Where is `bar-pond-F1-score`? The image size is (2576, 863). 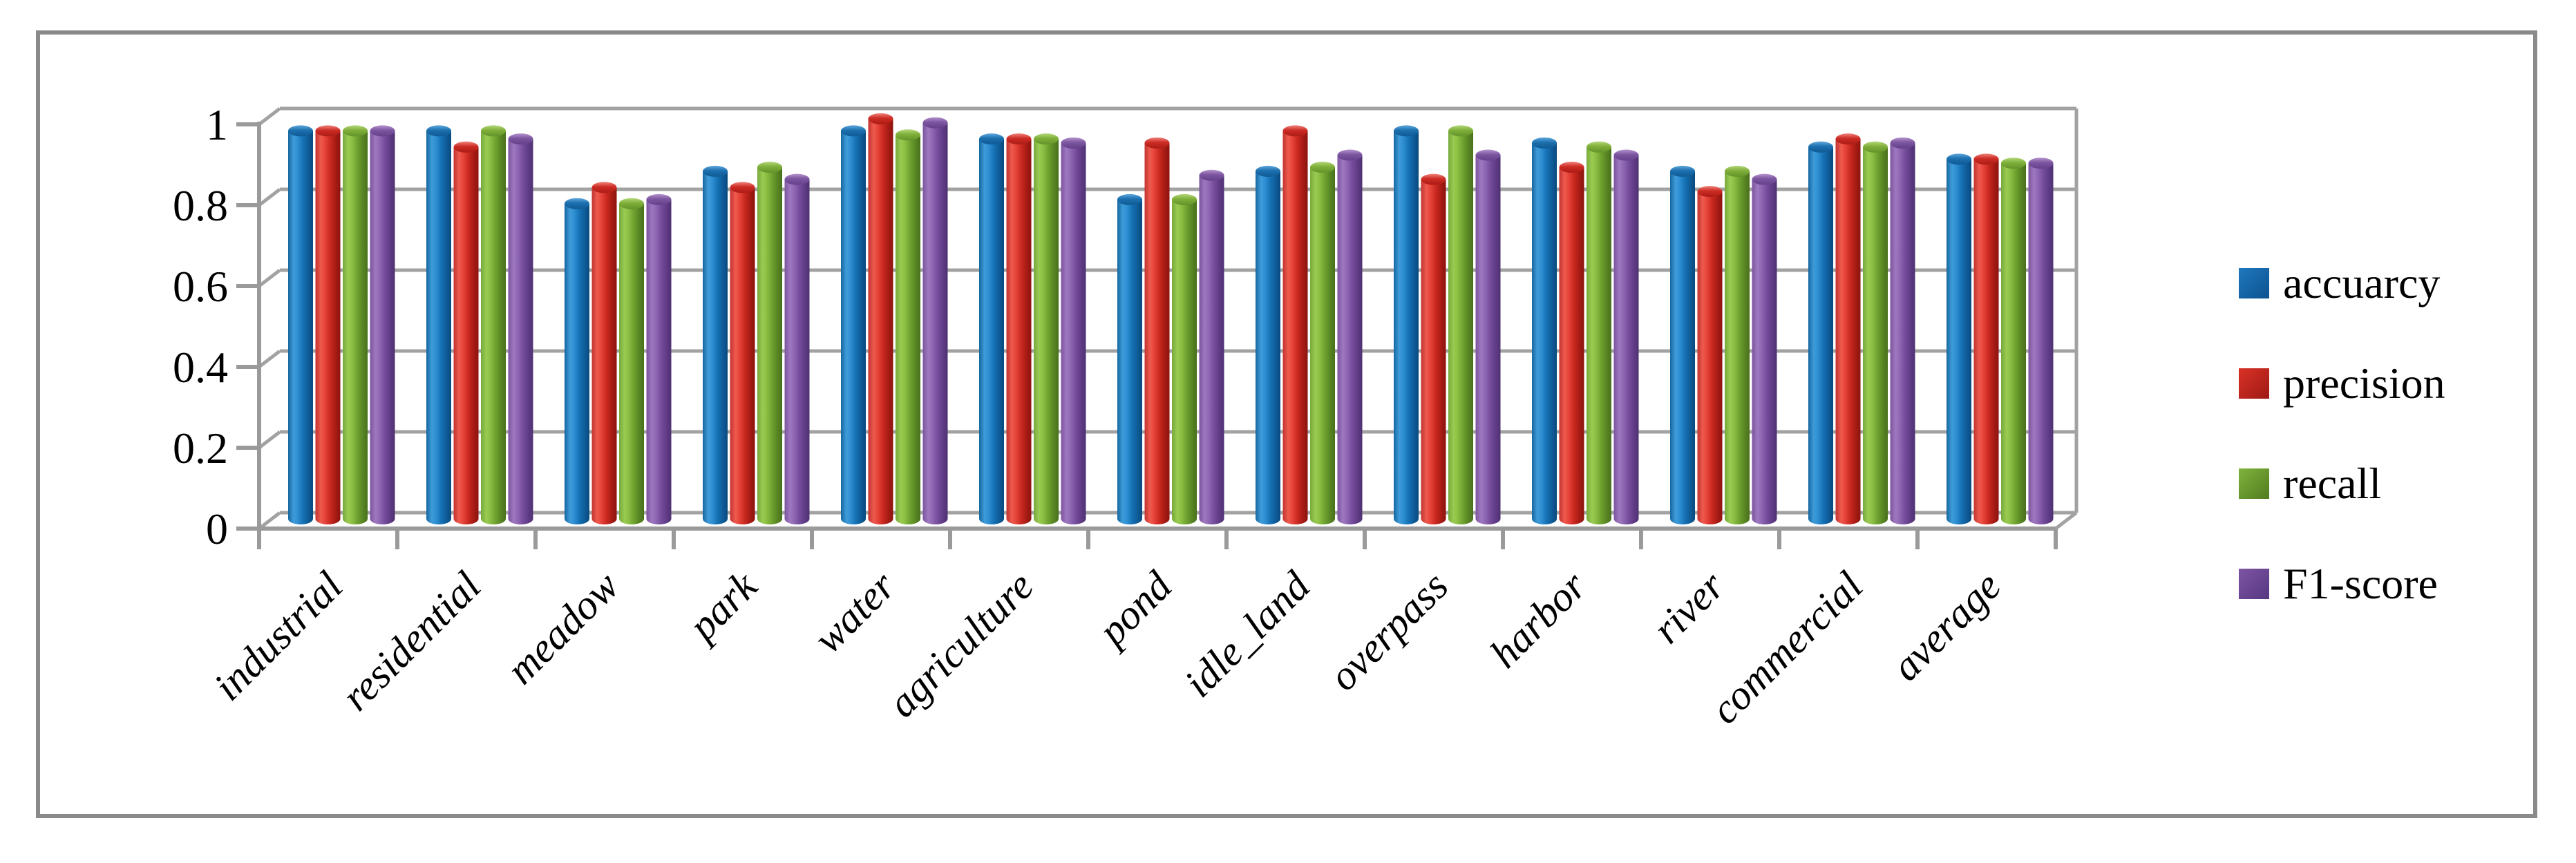
bar-pond-F1-score is located at coordinates (1211, 347).